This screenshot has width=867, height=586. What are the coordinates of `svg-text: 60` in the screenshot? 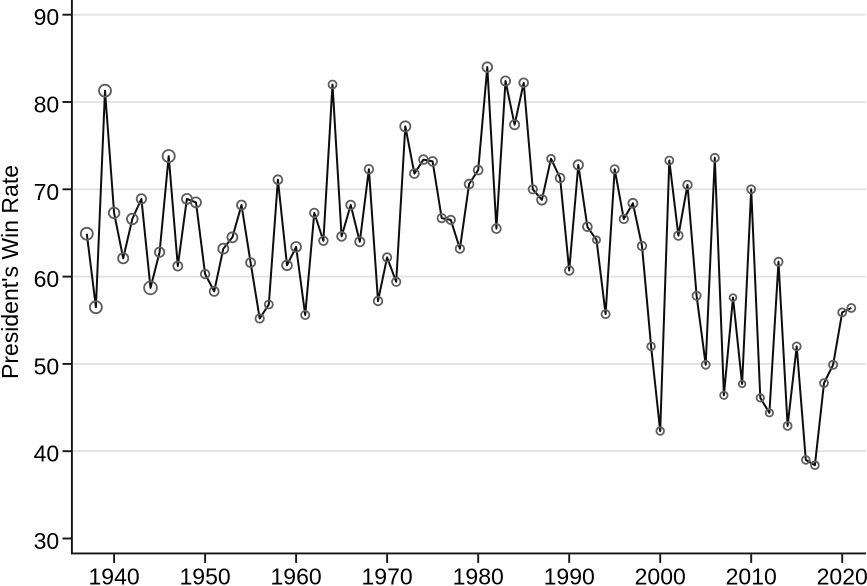 It's located at (47, 279).